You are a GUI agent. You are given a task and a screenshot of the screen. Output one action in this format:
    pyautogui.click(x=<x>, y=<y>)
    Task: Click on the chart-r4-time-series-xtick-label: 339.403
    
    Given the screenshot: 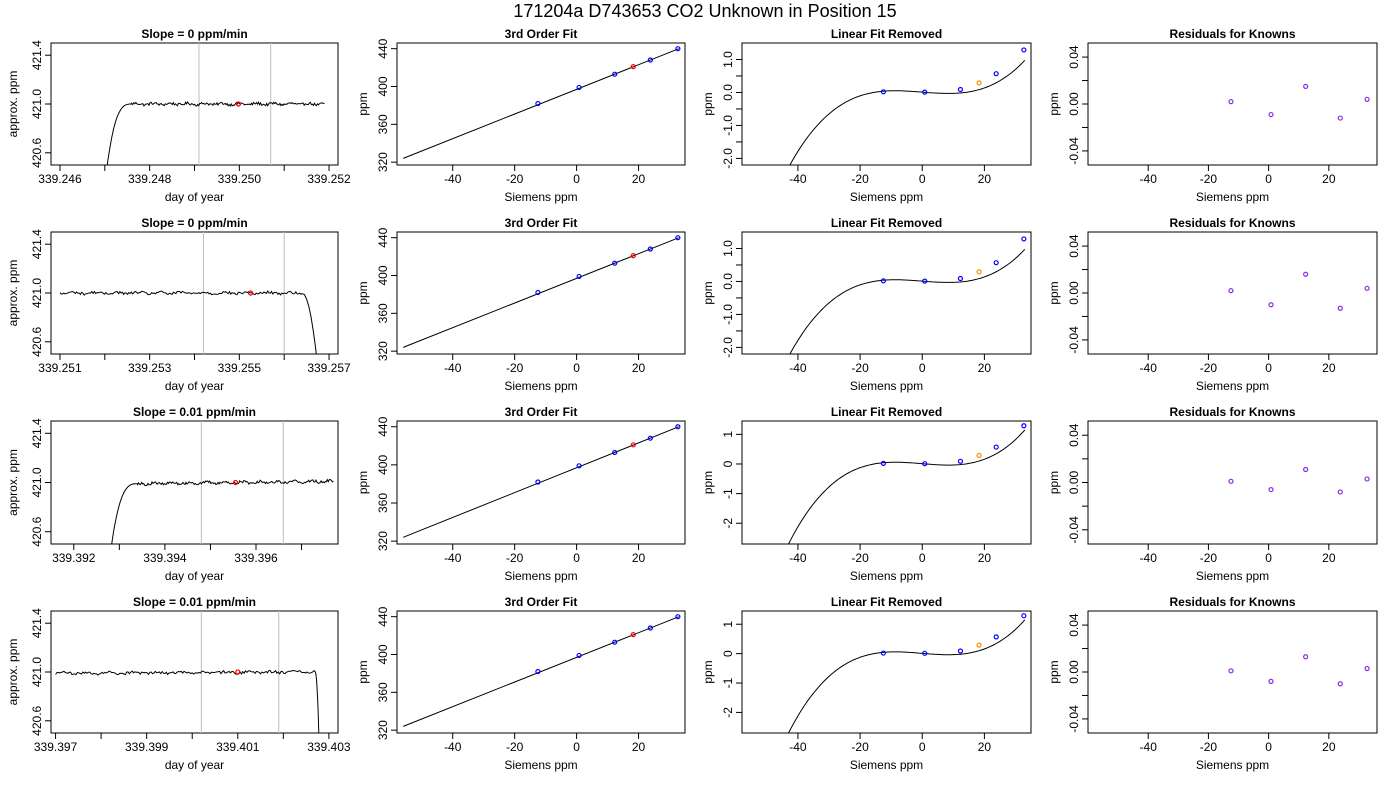 What is the action you would take?
    pyautogui.click(x=329, y=747)
    